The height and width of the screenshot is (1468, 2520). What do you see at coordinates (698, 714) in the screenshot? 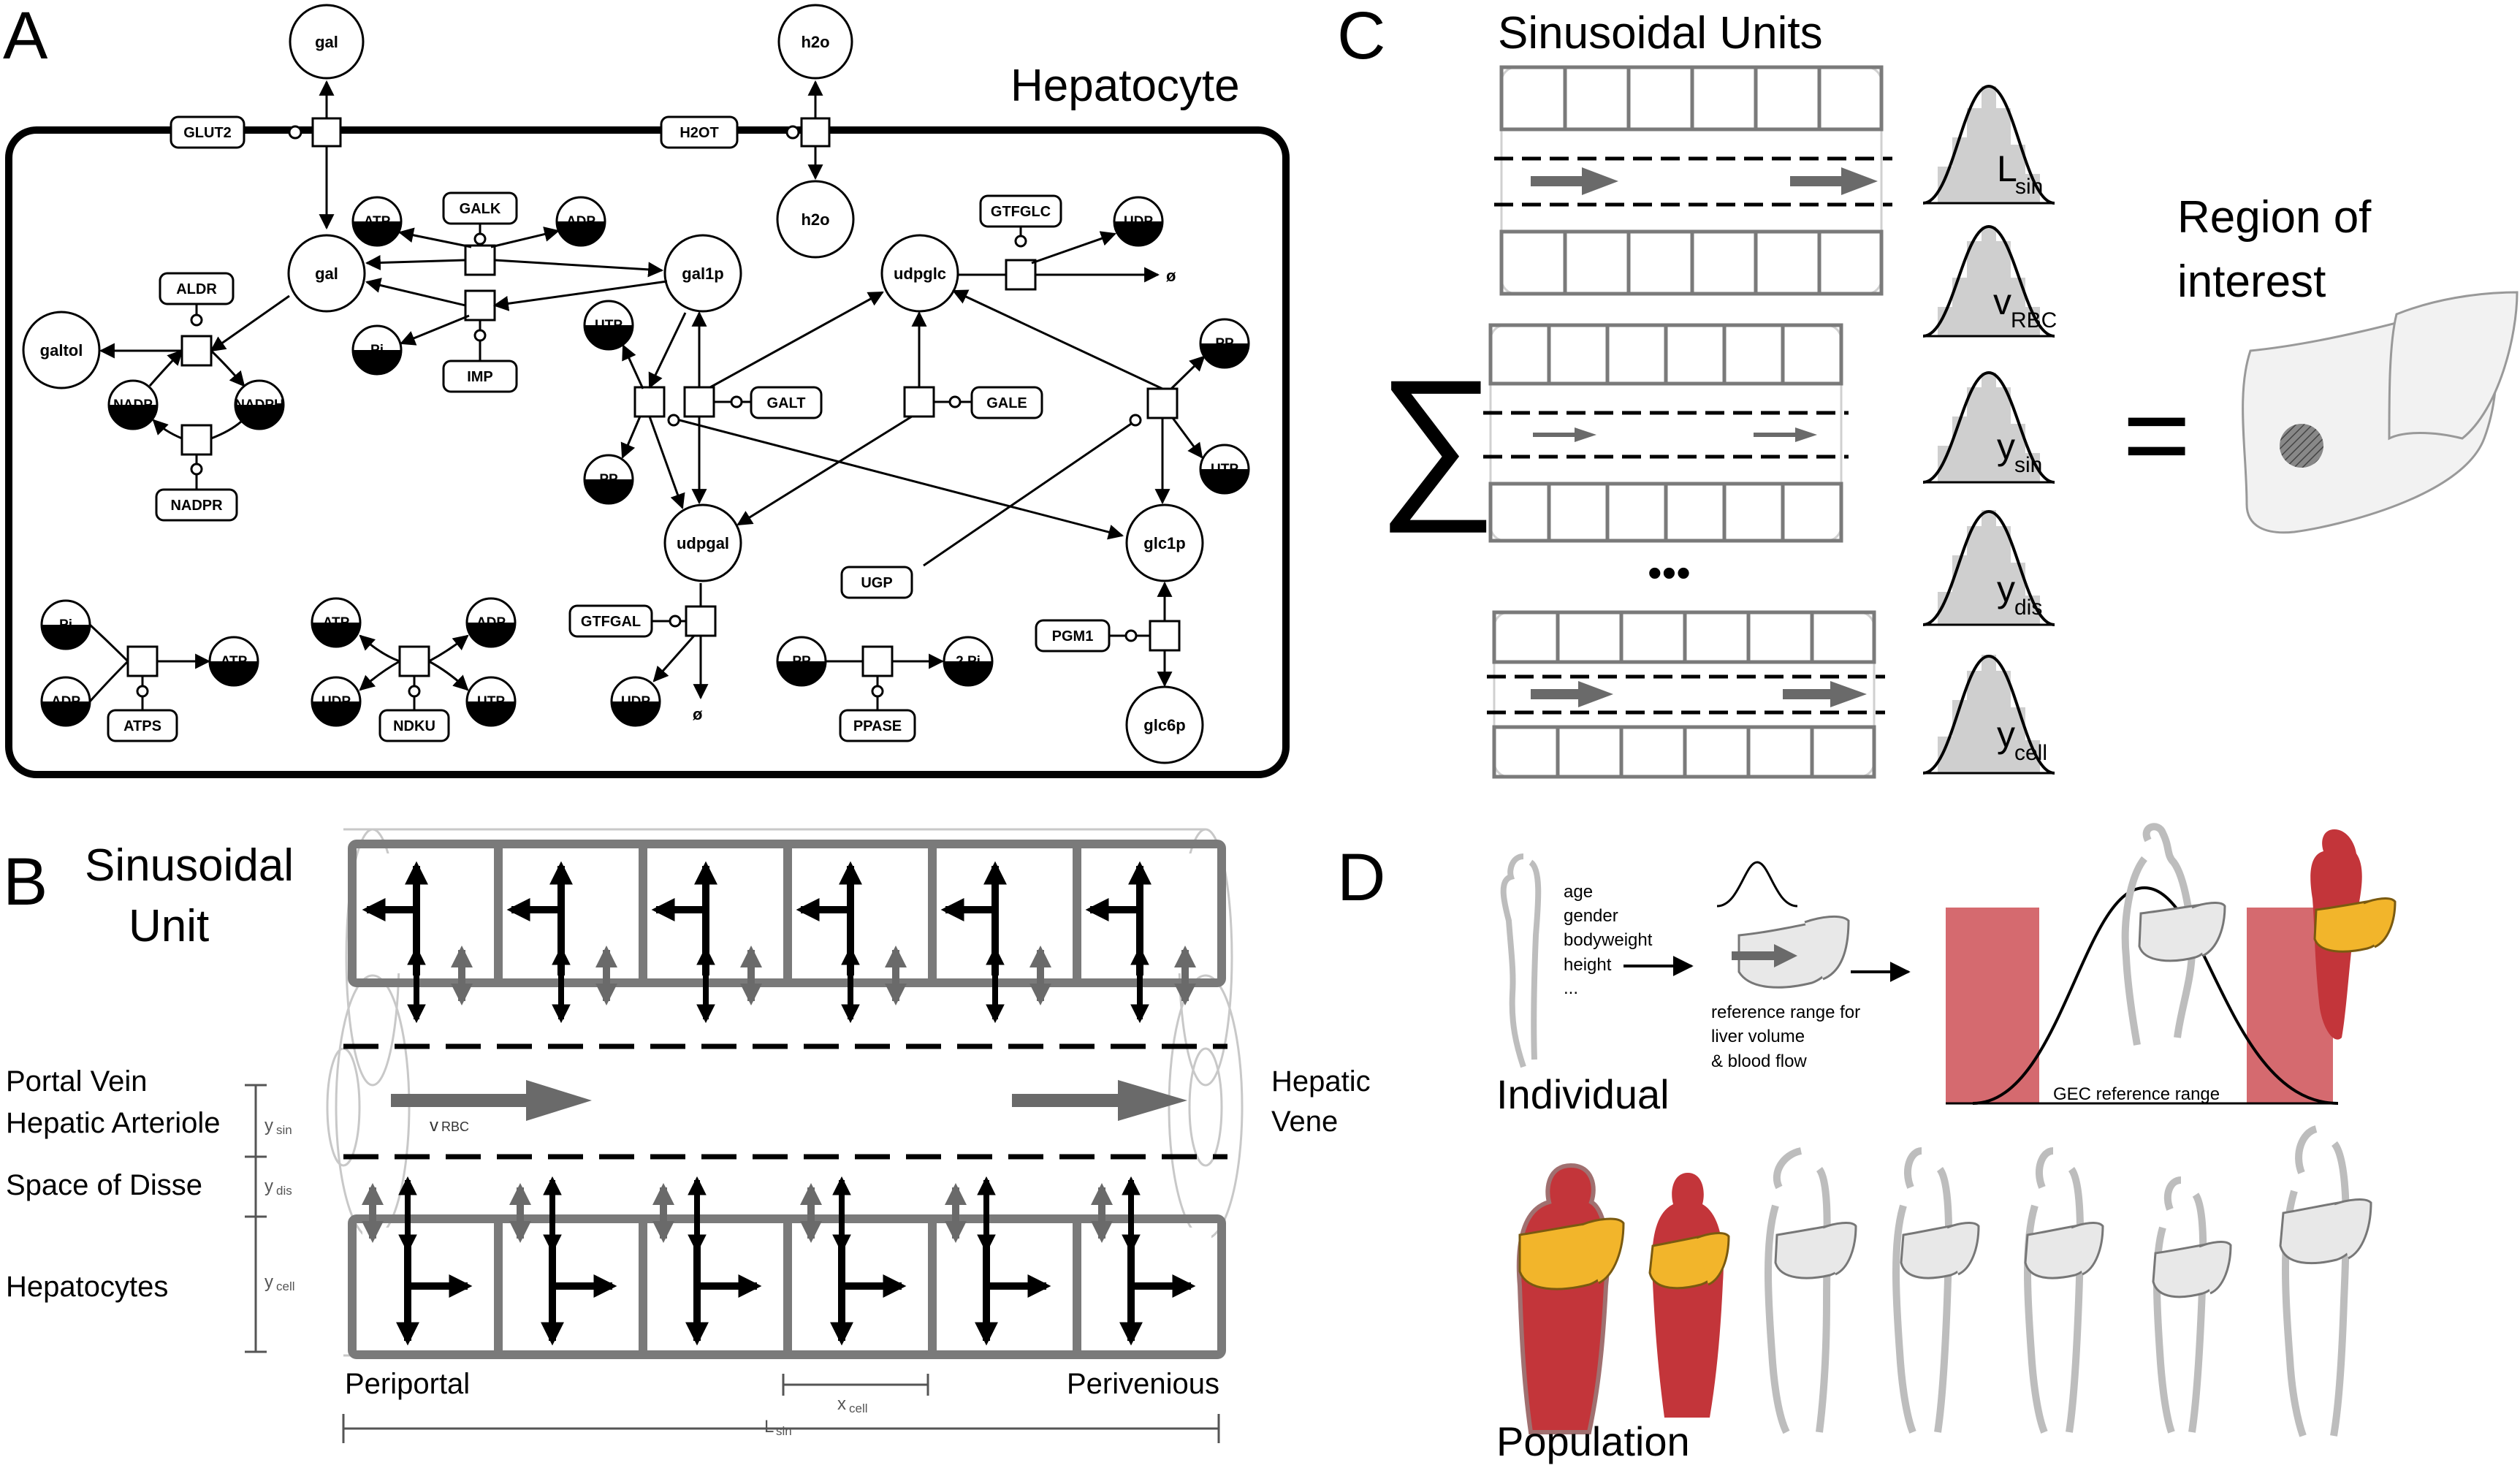
I see `empty-set-symbol-2: ø` at bounding box center [698, 714].